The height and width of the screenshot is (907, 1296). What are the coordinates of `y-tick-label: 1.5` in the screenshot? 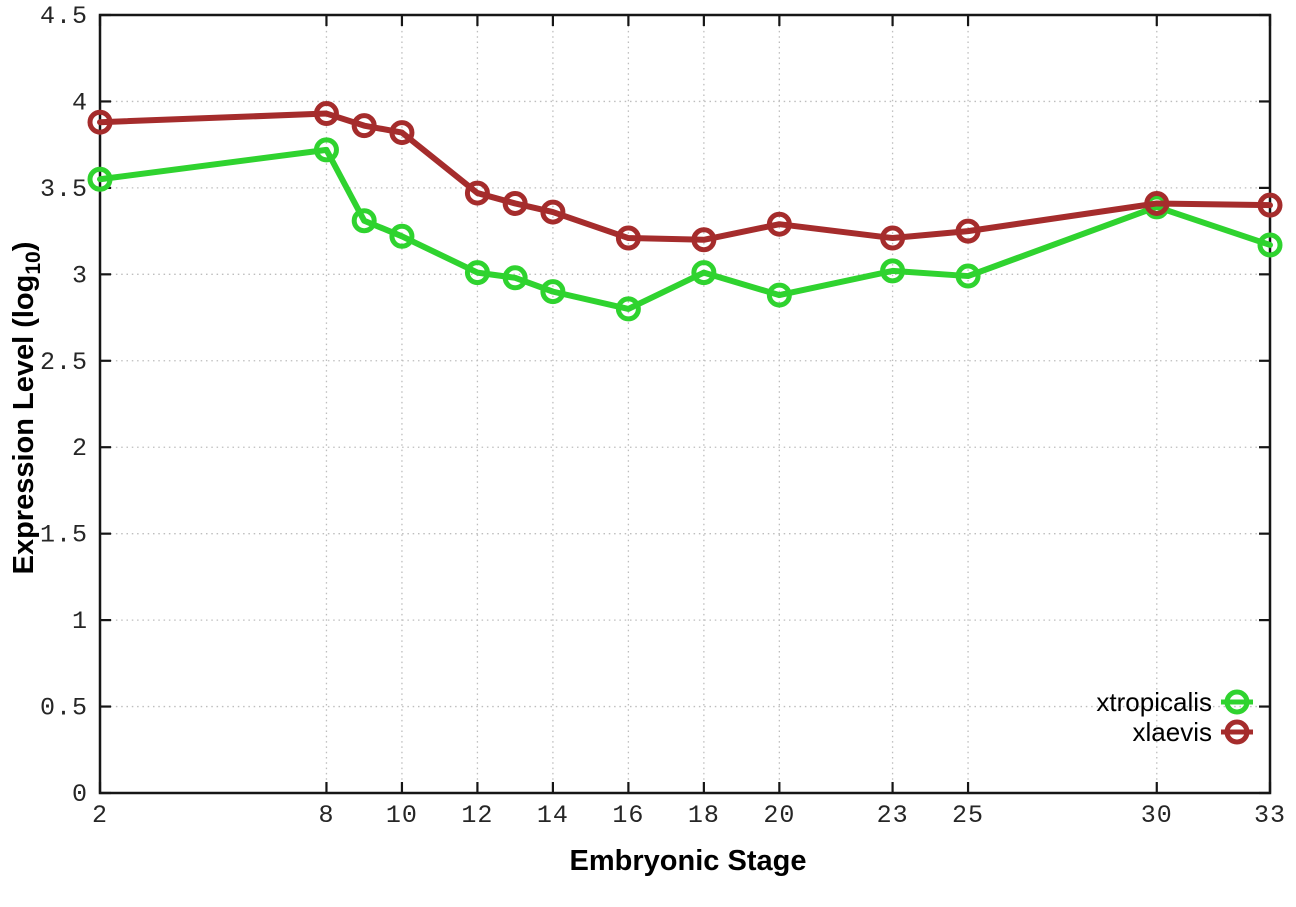 It's located at (64, 535).